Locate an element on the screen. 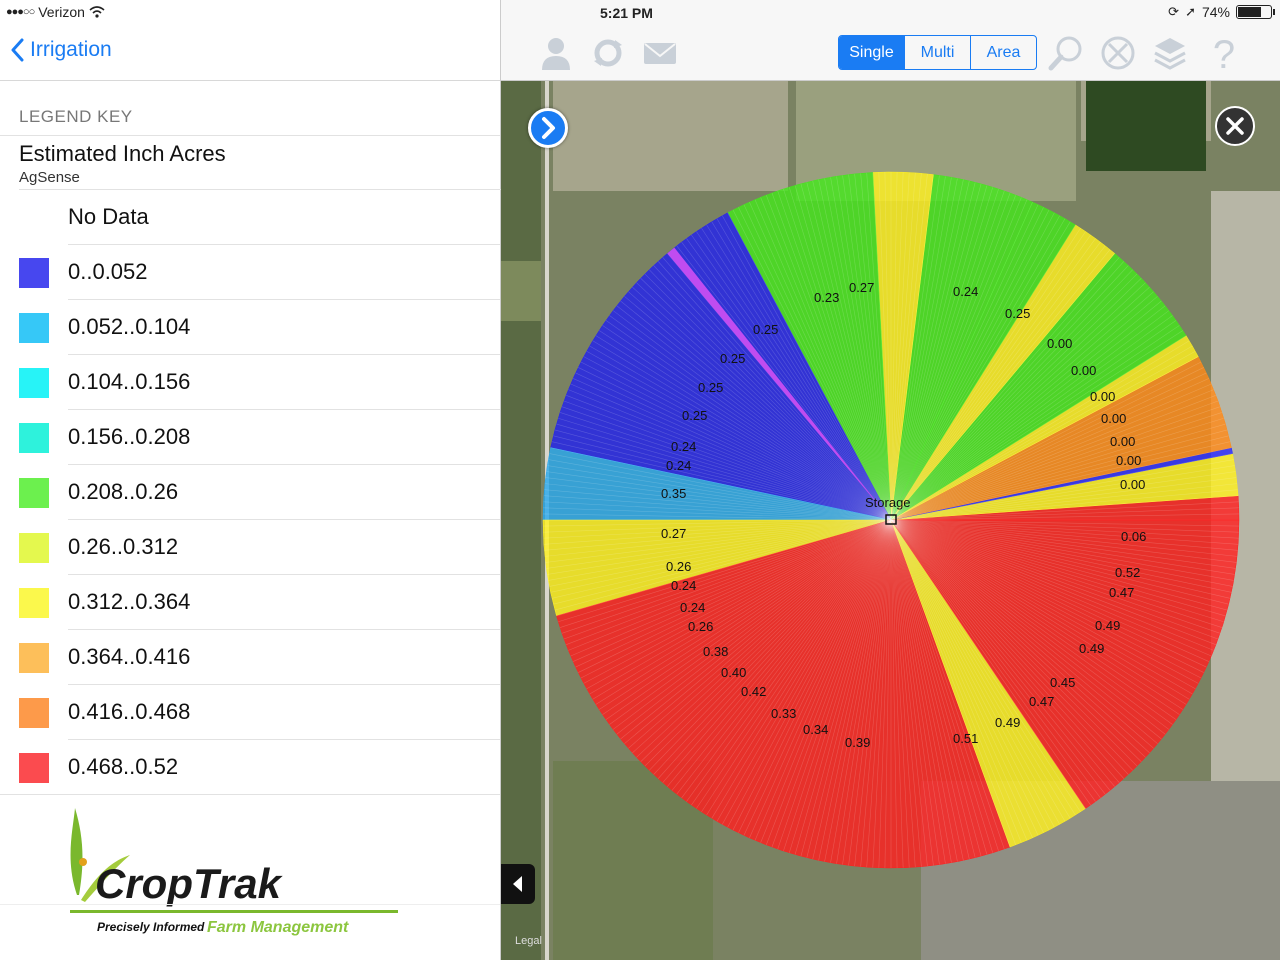 The image size is (1280, 960). selection-mode-control: Single Multi Area is located at coordinates (937, 52).